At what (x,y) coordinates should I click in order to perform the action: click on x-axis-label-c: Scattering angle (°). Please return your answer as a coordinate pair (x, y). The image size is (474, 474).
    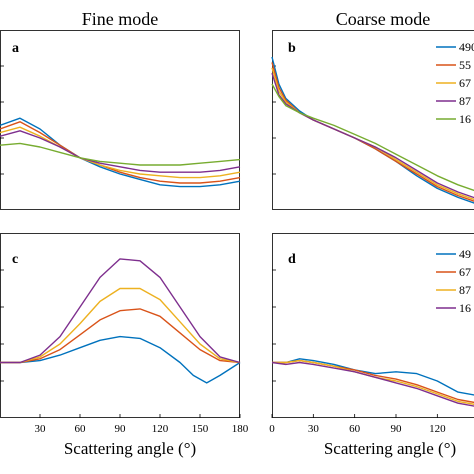
    Looking at the image, I should click on (130, 448).